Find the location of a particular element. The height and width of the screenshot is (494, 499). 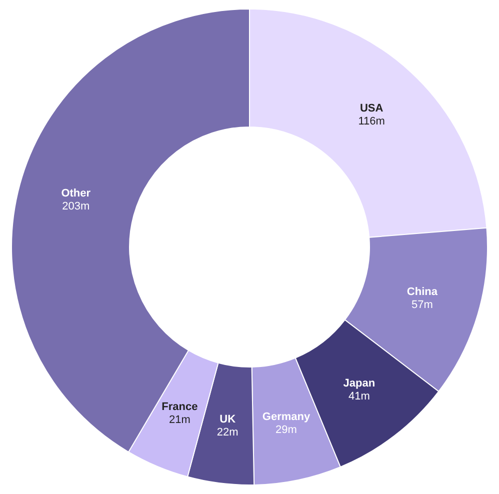

slice-label: Germany is located at coordinates (286, 417).